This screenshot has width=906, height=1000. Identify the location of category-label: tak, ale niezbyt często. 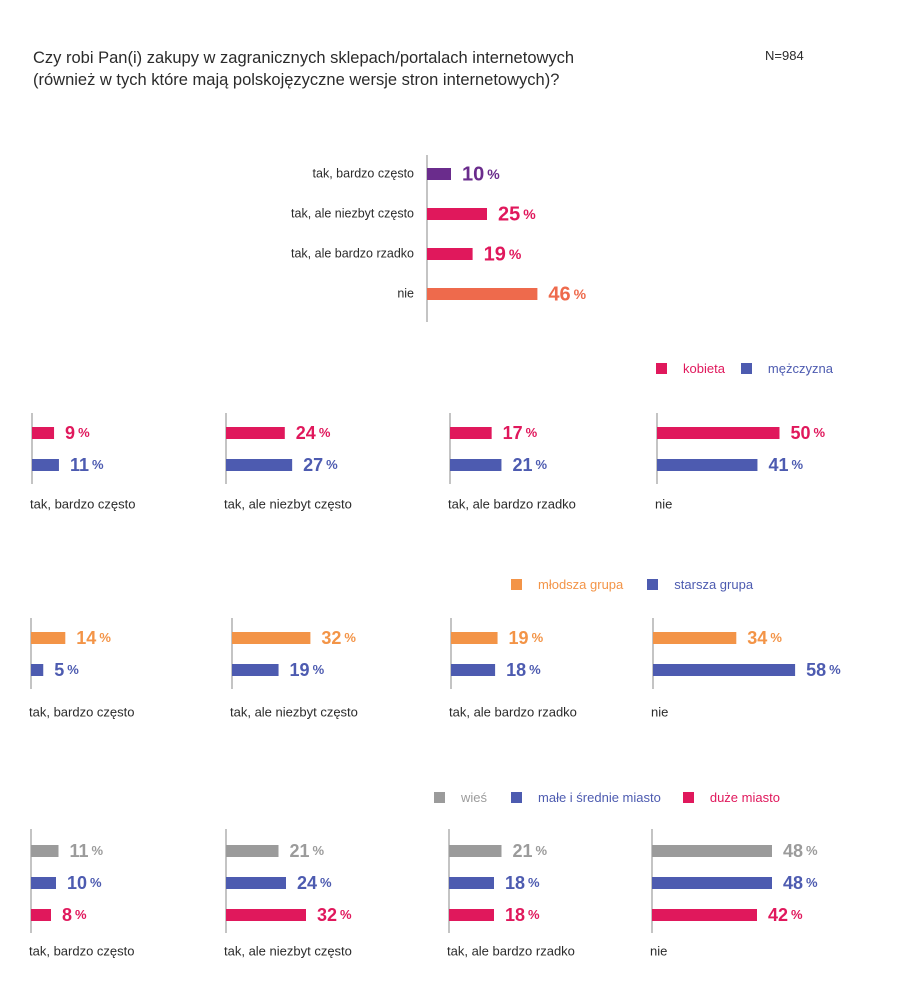
(352, 213).